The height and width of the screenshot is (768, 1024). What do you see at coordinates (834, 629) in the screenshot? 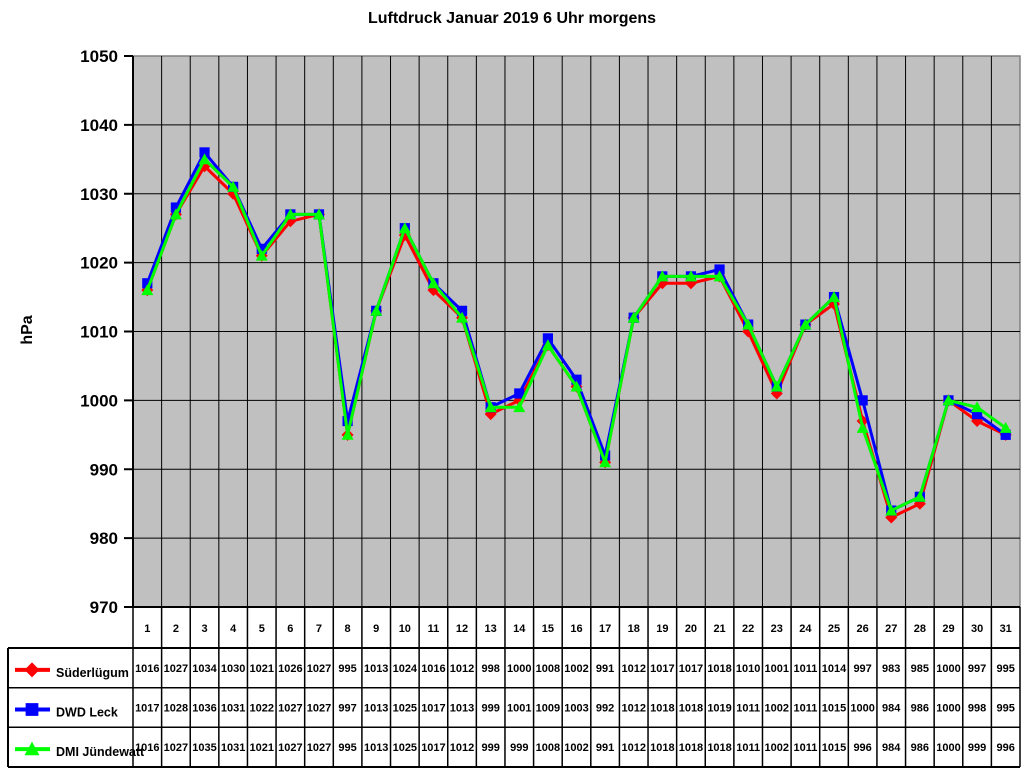
I see `day-header-cell: 25` at bounding box center [834, 629].